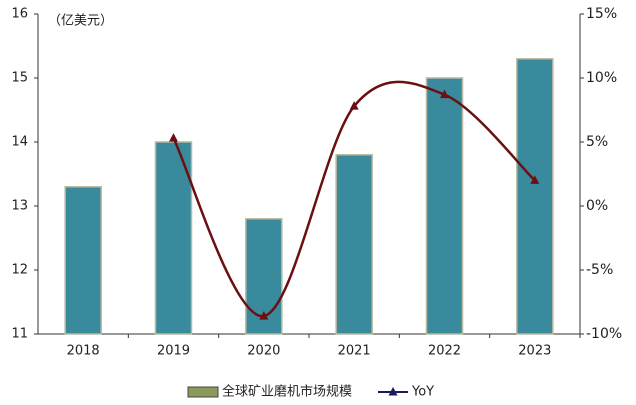  Describe the element at coordinates (534, 351) in the screenshot. I see `x-tick-label: 2023` at that location.